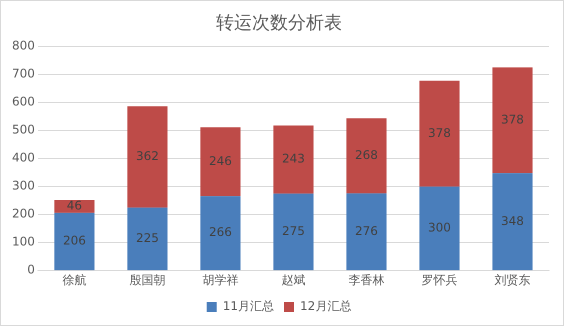 This screenshot has height=326, width=564. Describe the element at coordinates (74, 279) in the screenshot. I see `x-tick-label: 徐航` at that location.